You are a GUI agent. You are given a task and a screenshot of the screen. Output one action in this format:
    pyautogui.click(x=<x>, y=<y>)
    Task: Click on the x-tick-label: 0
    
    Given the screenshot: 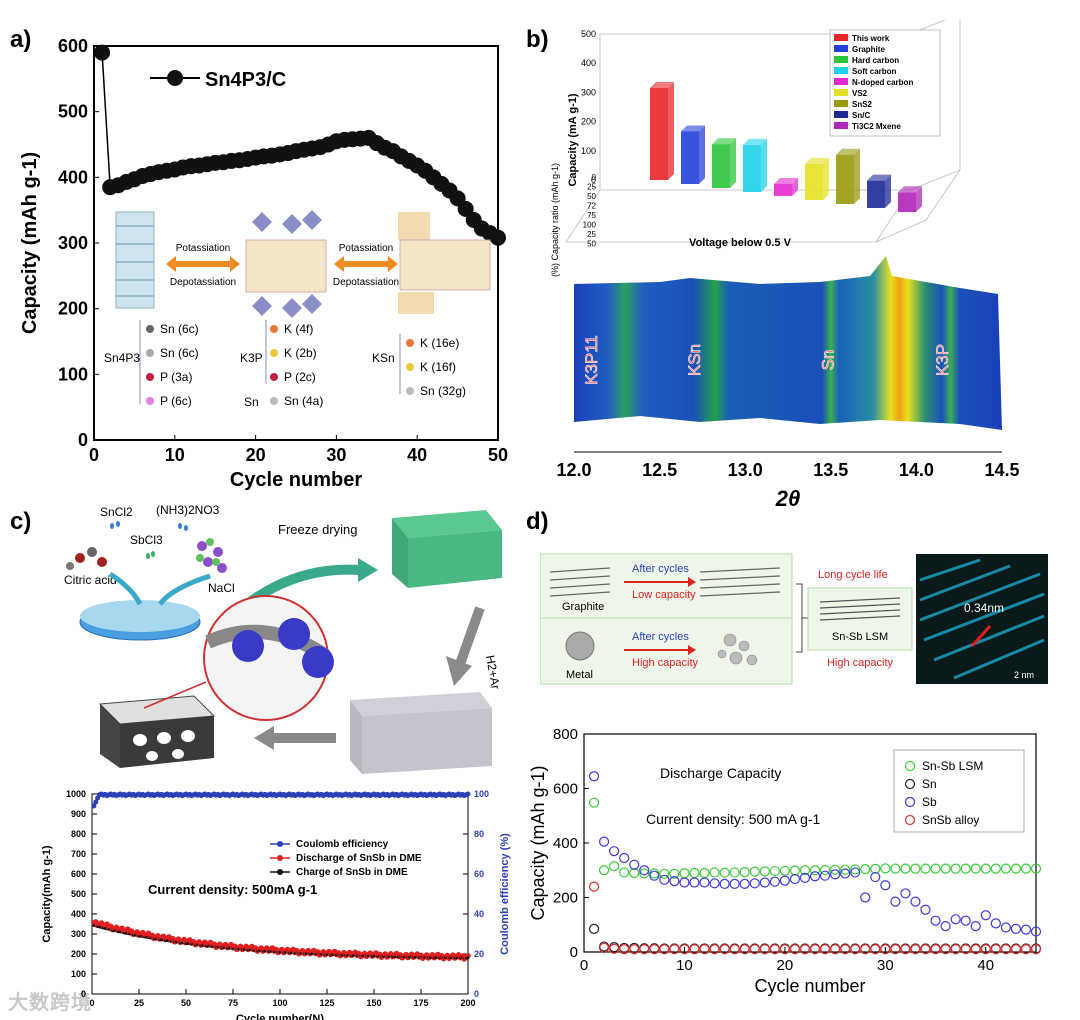 What is the action you would take?
    pyautogui.click(x=584, y=965)
    